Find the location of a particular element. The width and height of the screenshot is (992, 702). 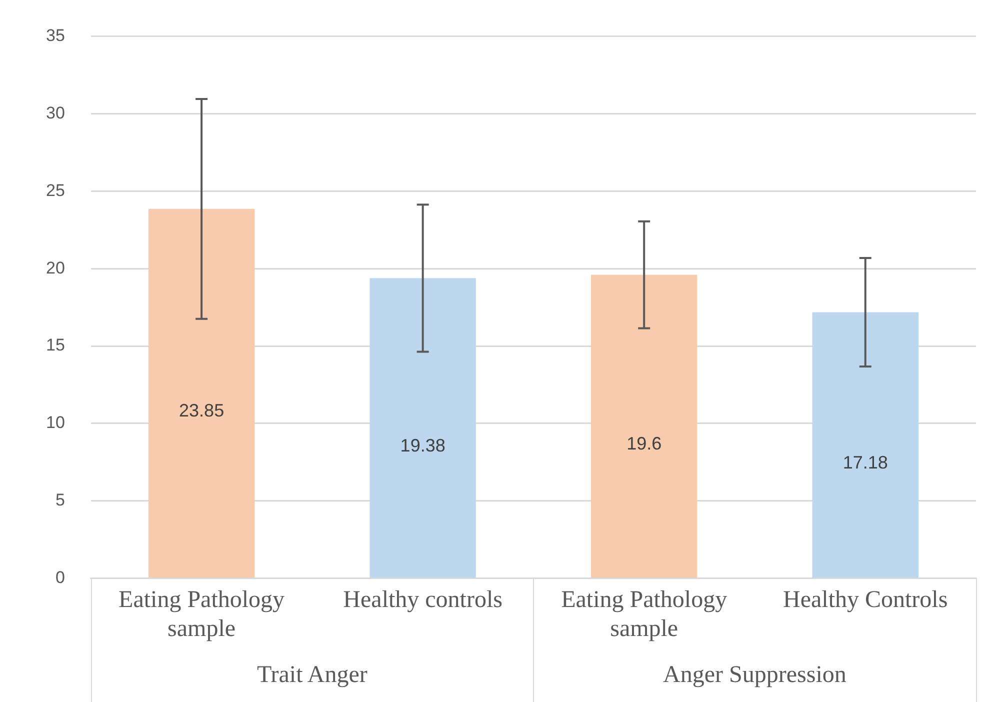

y-tick-label: 10 is located at coordinates (55, 422).